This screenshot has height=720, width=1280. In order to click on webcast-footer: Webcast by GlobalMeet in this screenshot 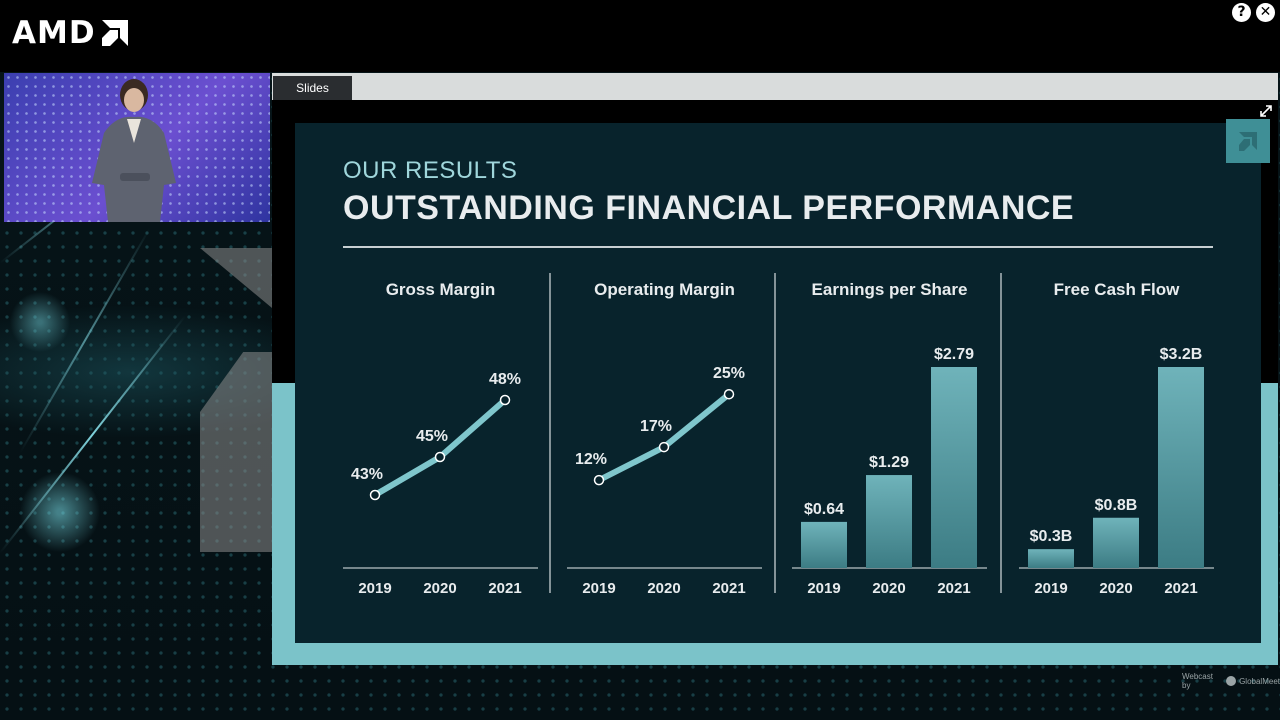, I will do `click(1231, 681)`.